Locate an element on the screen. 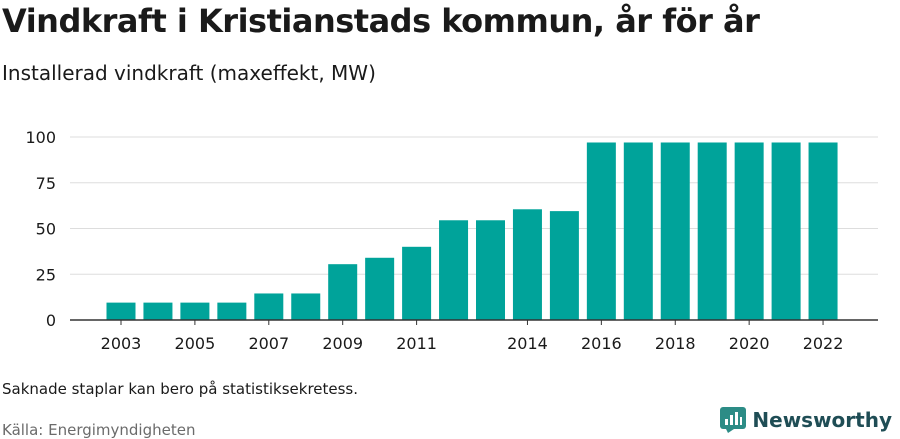 Image resolution: width=900 pixels, height=439 pixels. x-tick-label: 2018 is located at coordinates (675, 343).